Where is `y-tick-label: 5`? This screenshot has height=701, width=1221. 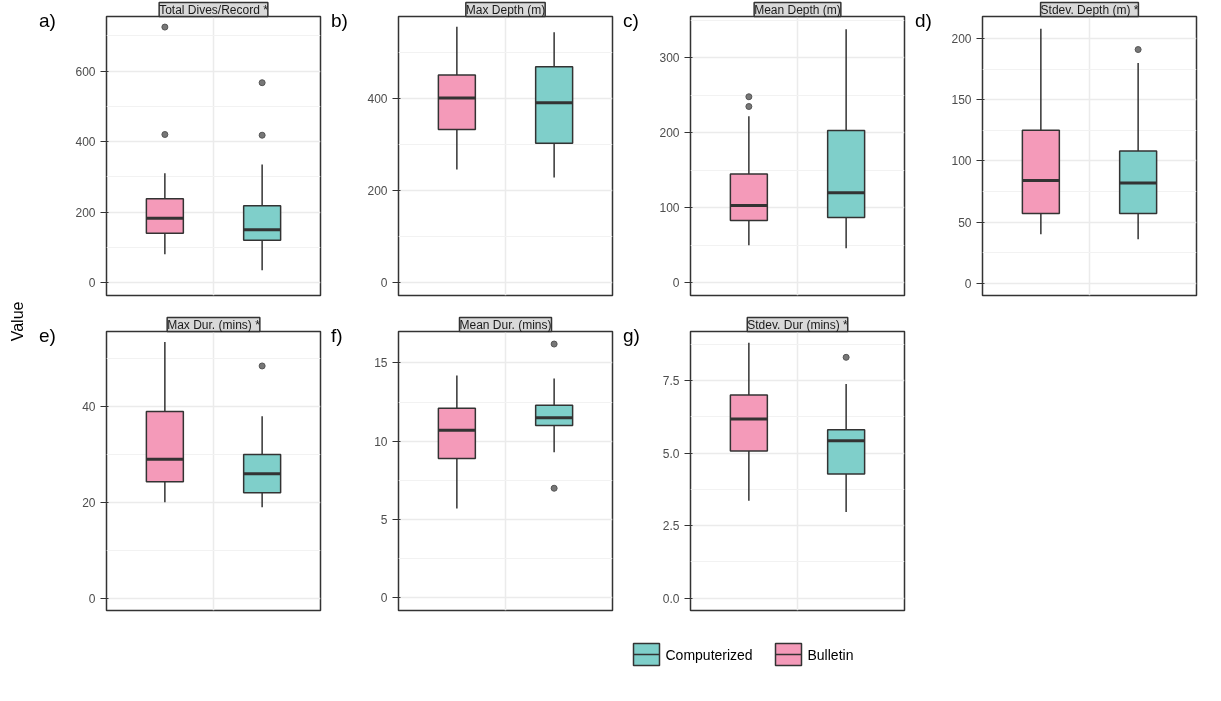 y-tick-label: 5 is located at coordinates (384, 520).